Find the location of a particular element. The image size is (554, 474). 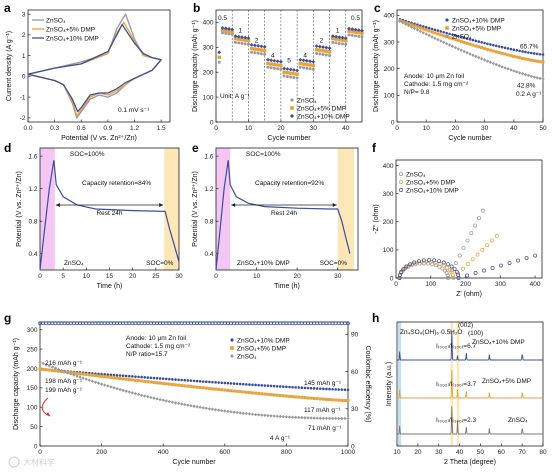

y-tick-label: 1.6 is located at coordinates (32, 156).